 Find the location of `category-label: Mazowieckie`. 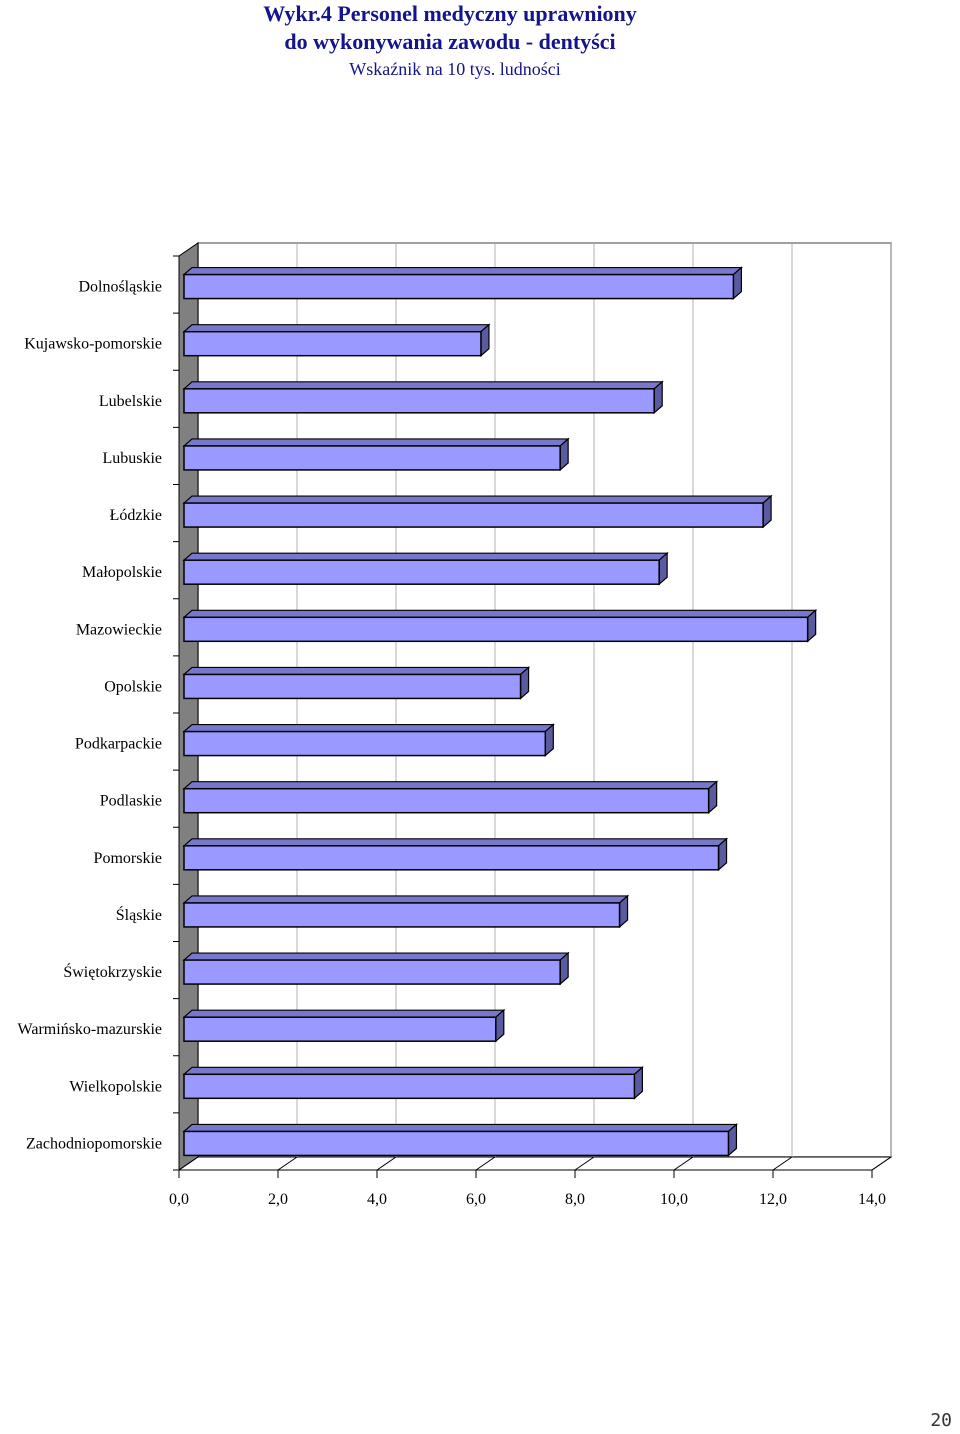

category-label: Mazowieckie is located at coordinates (119, 629).